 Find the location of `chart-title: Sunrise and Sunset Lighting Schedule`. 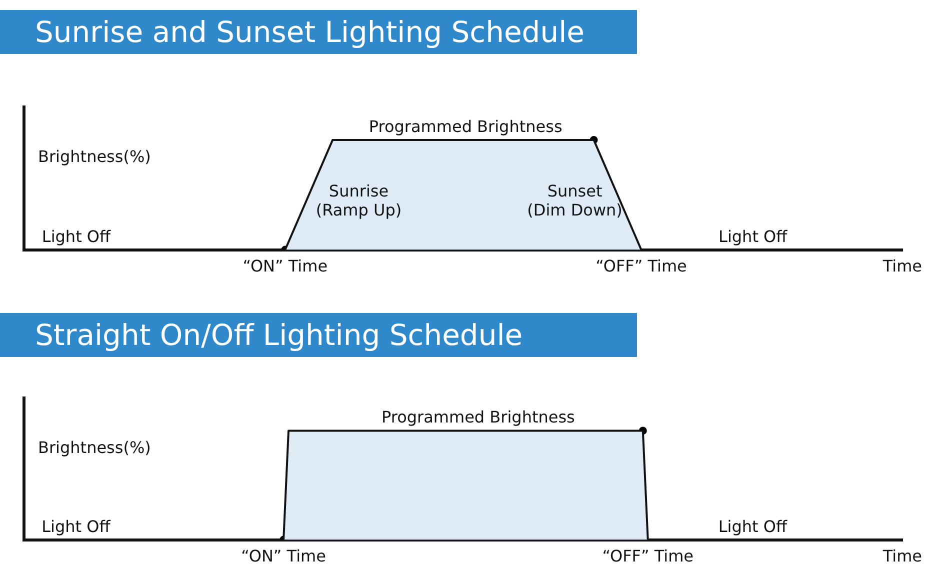

chart-title: Sunrise and Sunset Lighting Schedule is located at coordinates (318, 32).